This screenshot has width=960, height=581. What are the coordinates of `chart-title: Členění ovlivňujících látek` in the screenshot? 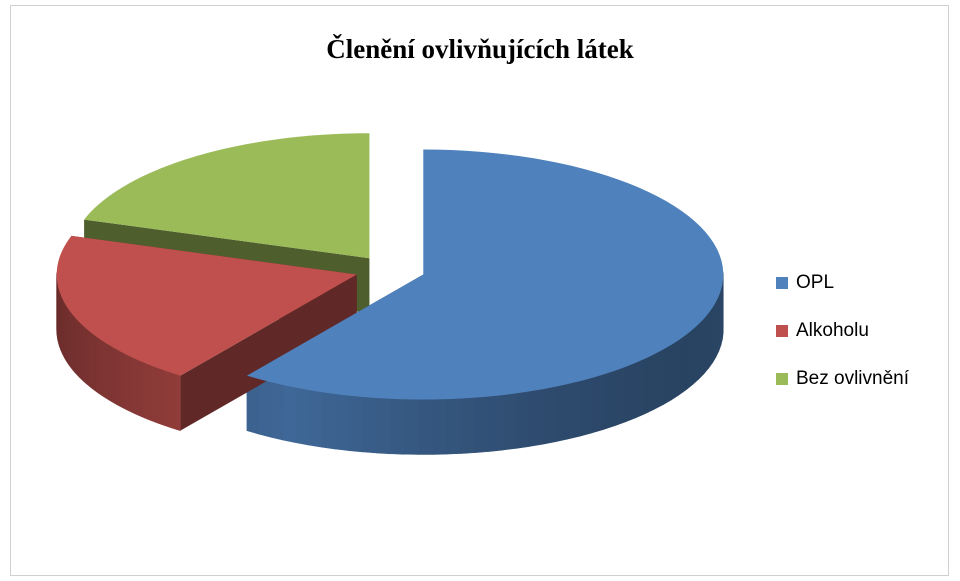 It's located at (480, 49).